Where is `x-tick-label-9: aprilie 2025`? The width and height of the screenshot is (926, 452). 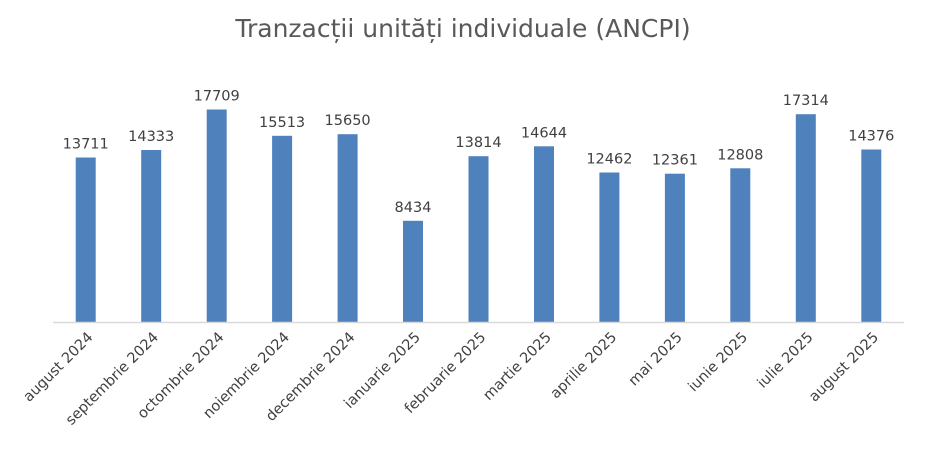
x-tick-label-9: aprilie 2025 is located at coordinates (584, 366).